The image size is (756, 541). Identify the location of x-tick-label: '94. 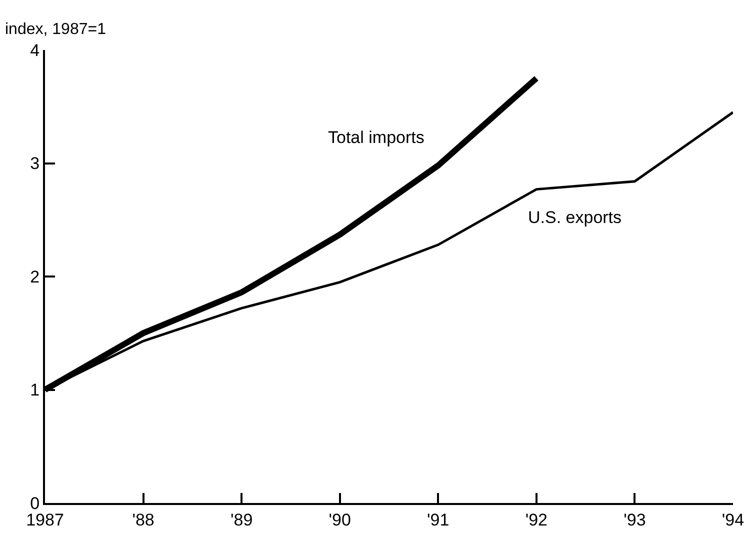
(733, 520).